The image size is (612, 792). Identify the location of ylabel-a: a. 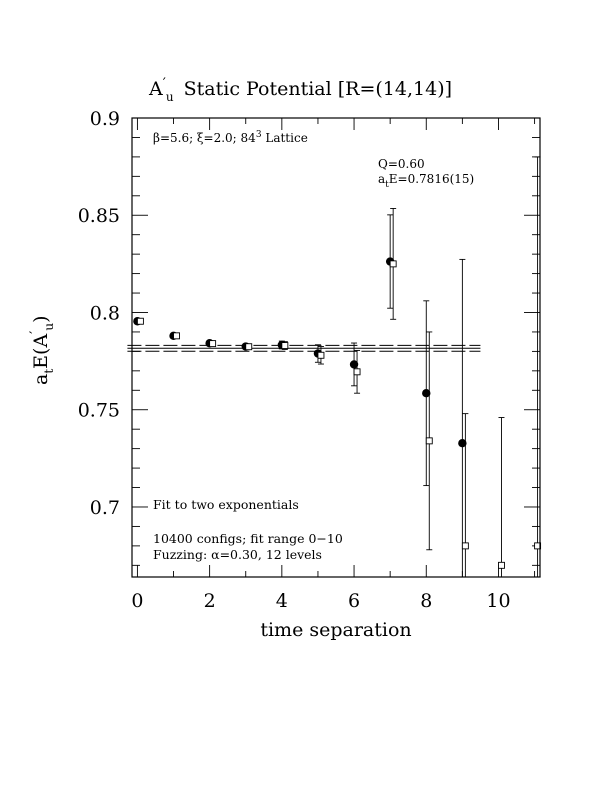
(41, 379).